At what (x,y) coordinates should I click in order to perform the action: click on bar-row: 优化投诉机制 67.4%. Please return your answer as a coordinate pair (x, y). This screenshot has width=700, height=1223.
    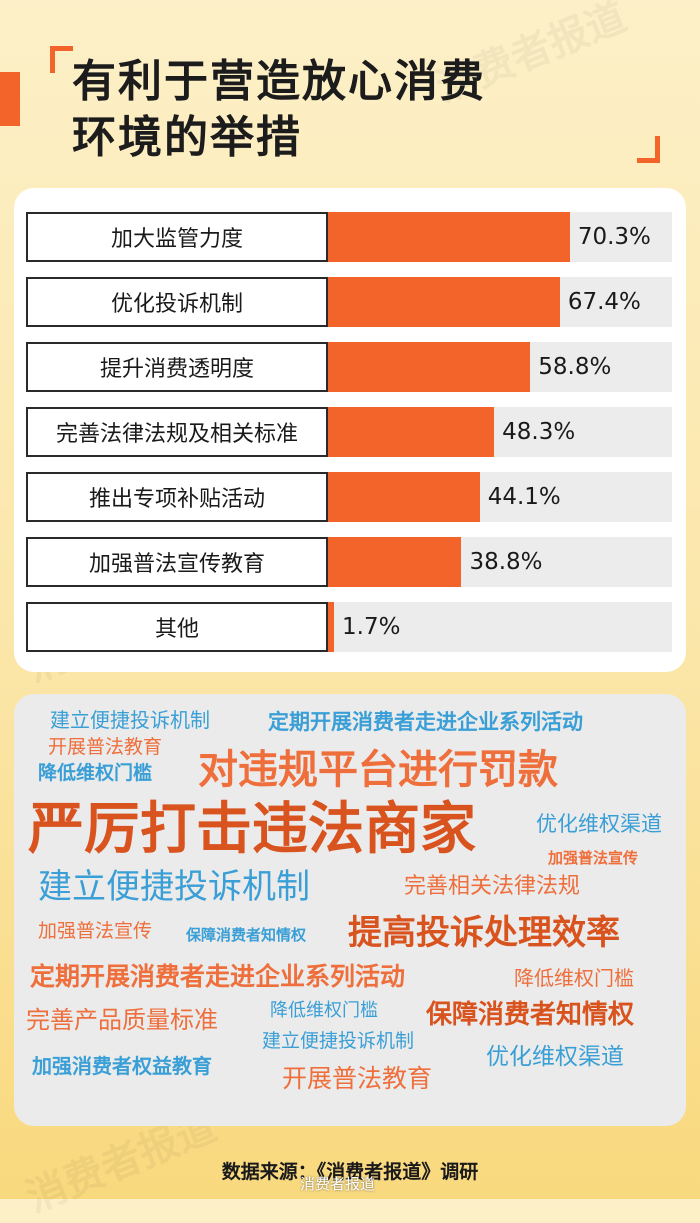
    Looking at the image, I should click on (349, 302).